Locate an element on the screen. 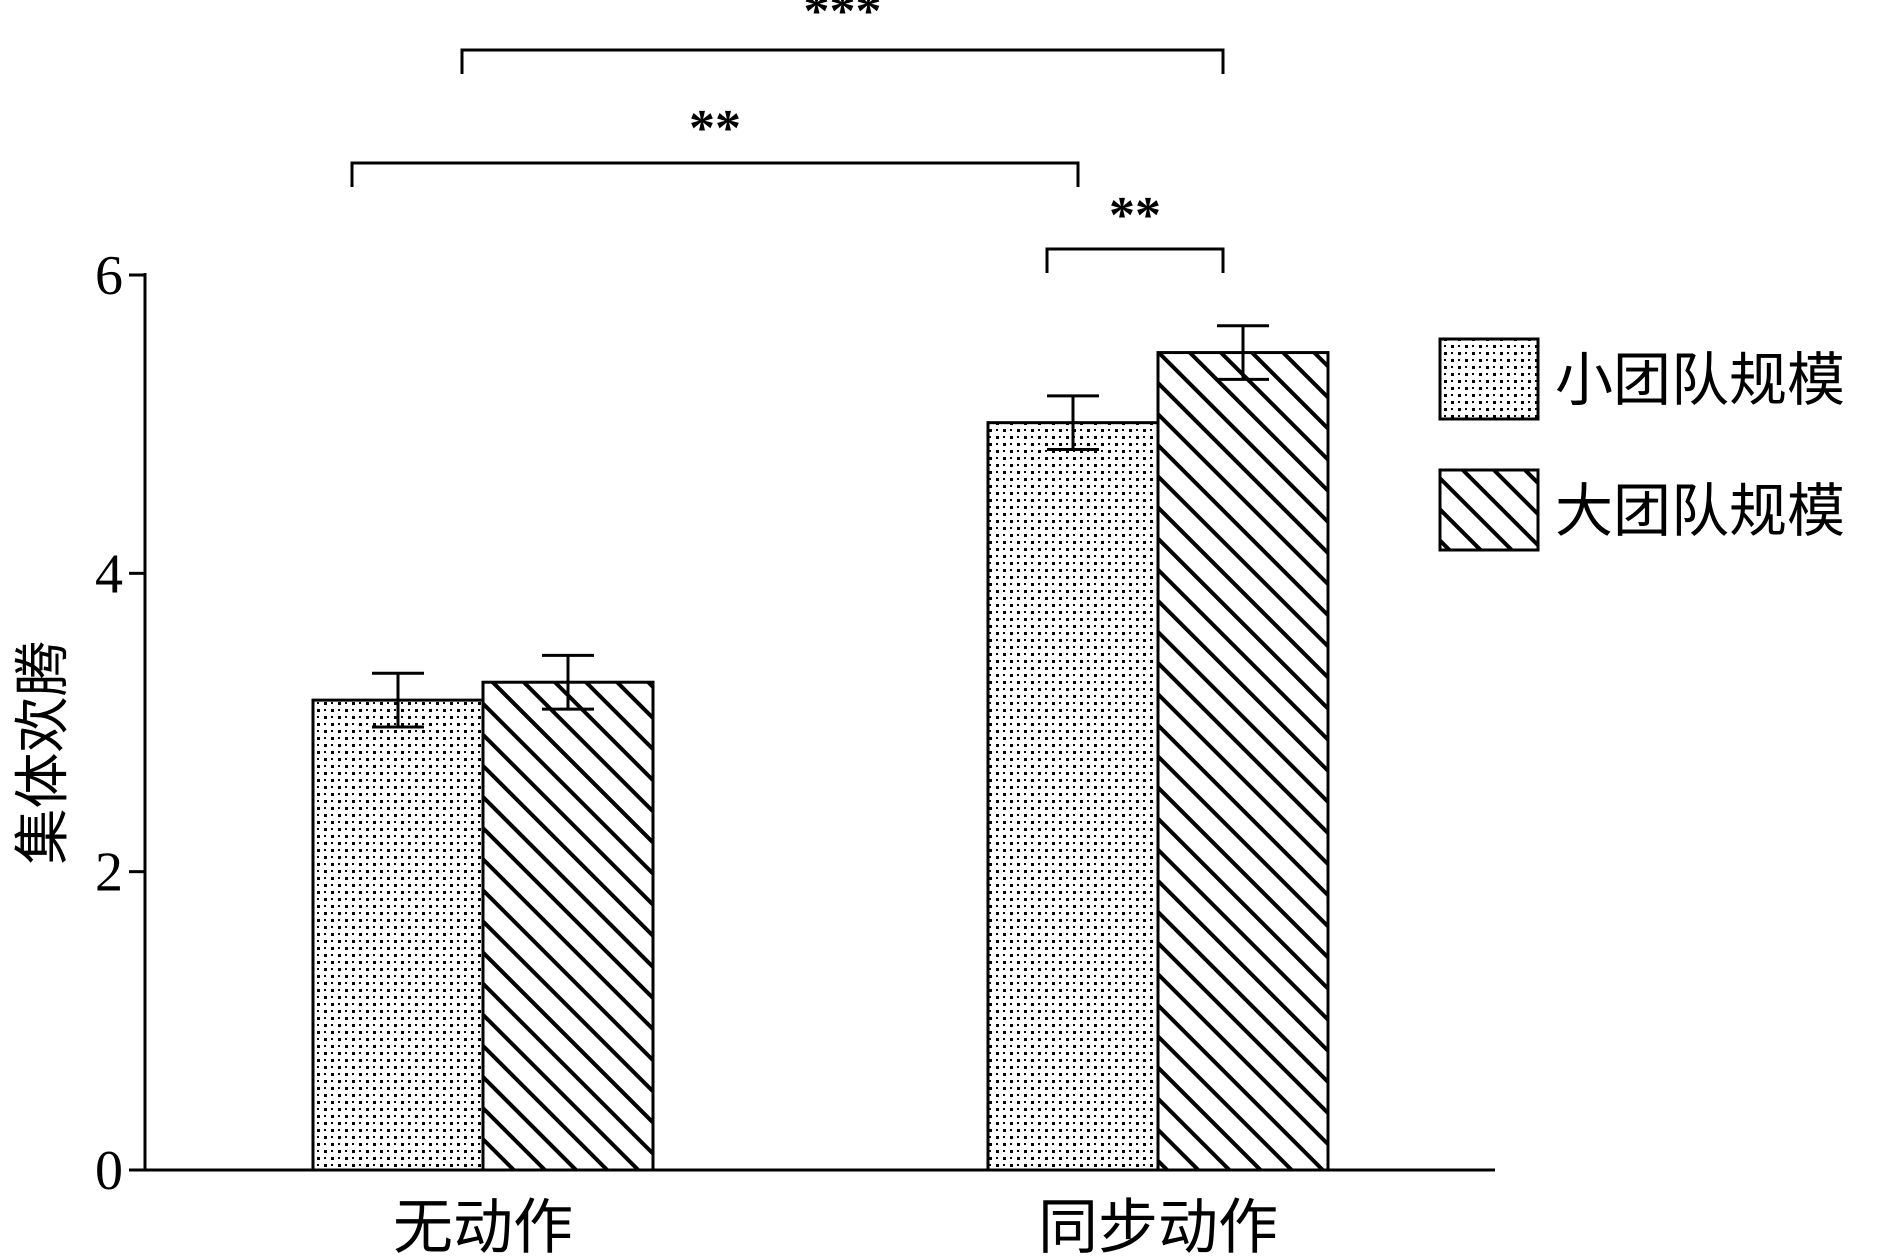 The image size is (1891, 1259). x-category-label: 无动作 is located at coordinates (483, 1224).